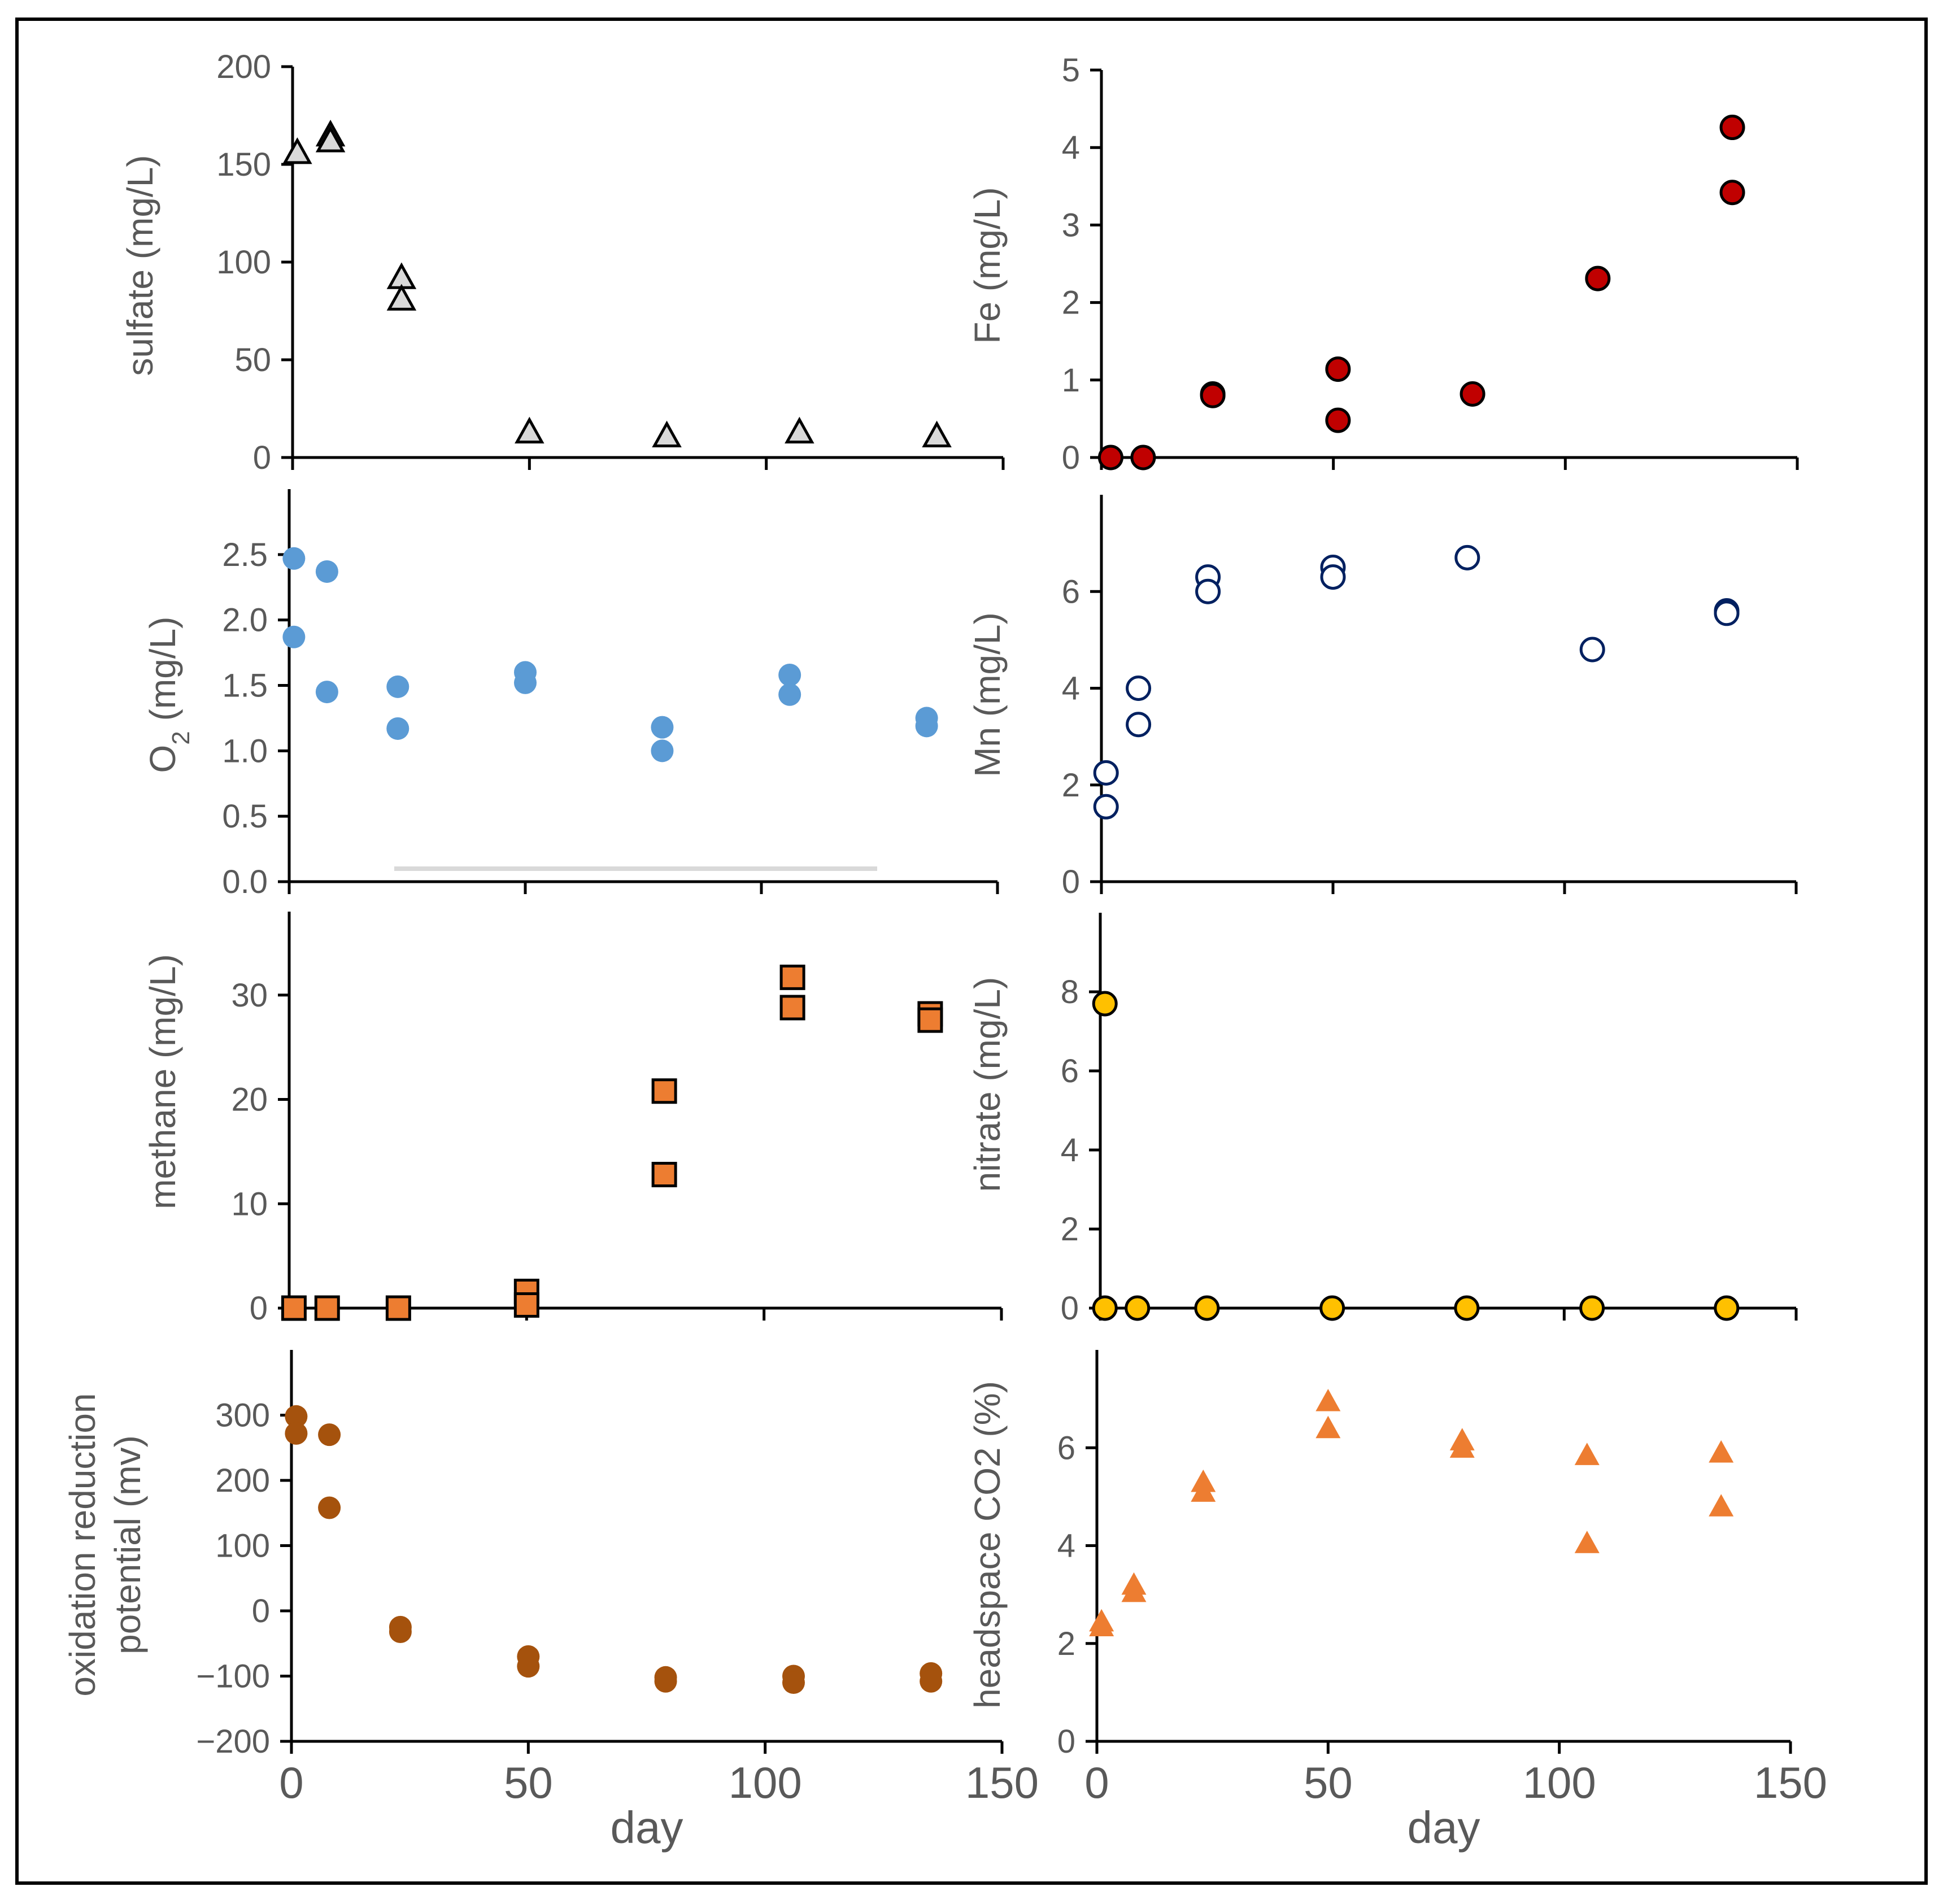  What do you see at coordinates (261, 1611) in the screenshot?
I see `orp-y-tick-label: 0` at bounding box center [261, 1611].